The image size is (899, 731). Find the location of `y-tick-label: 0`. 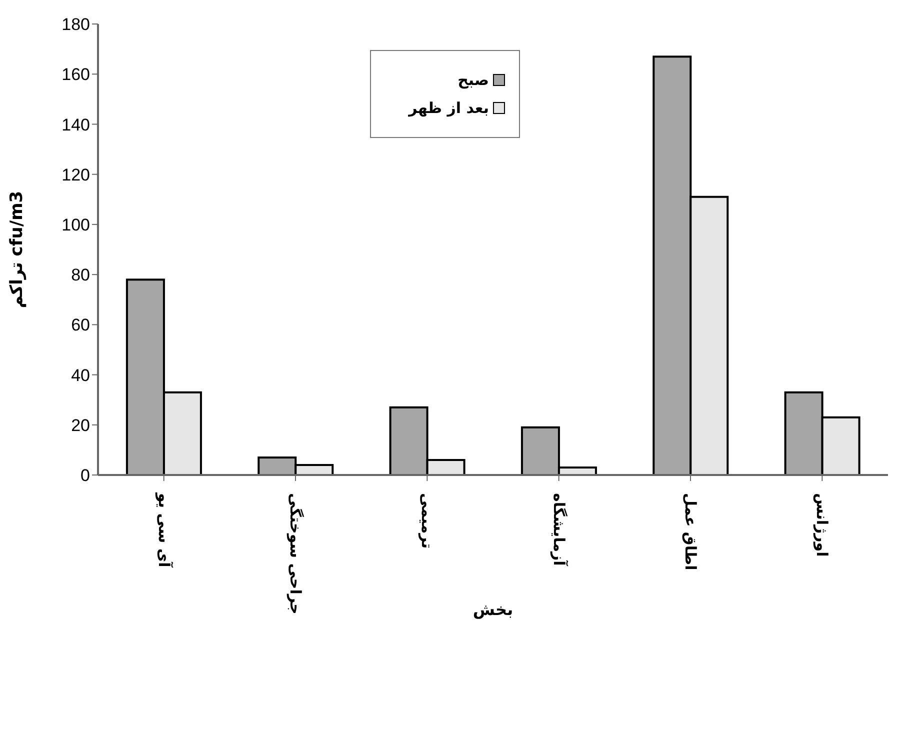

y-tick-label: 0 is located at coordinates (85, 476).